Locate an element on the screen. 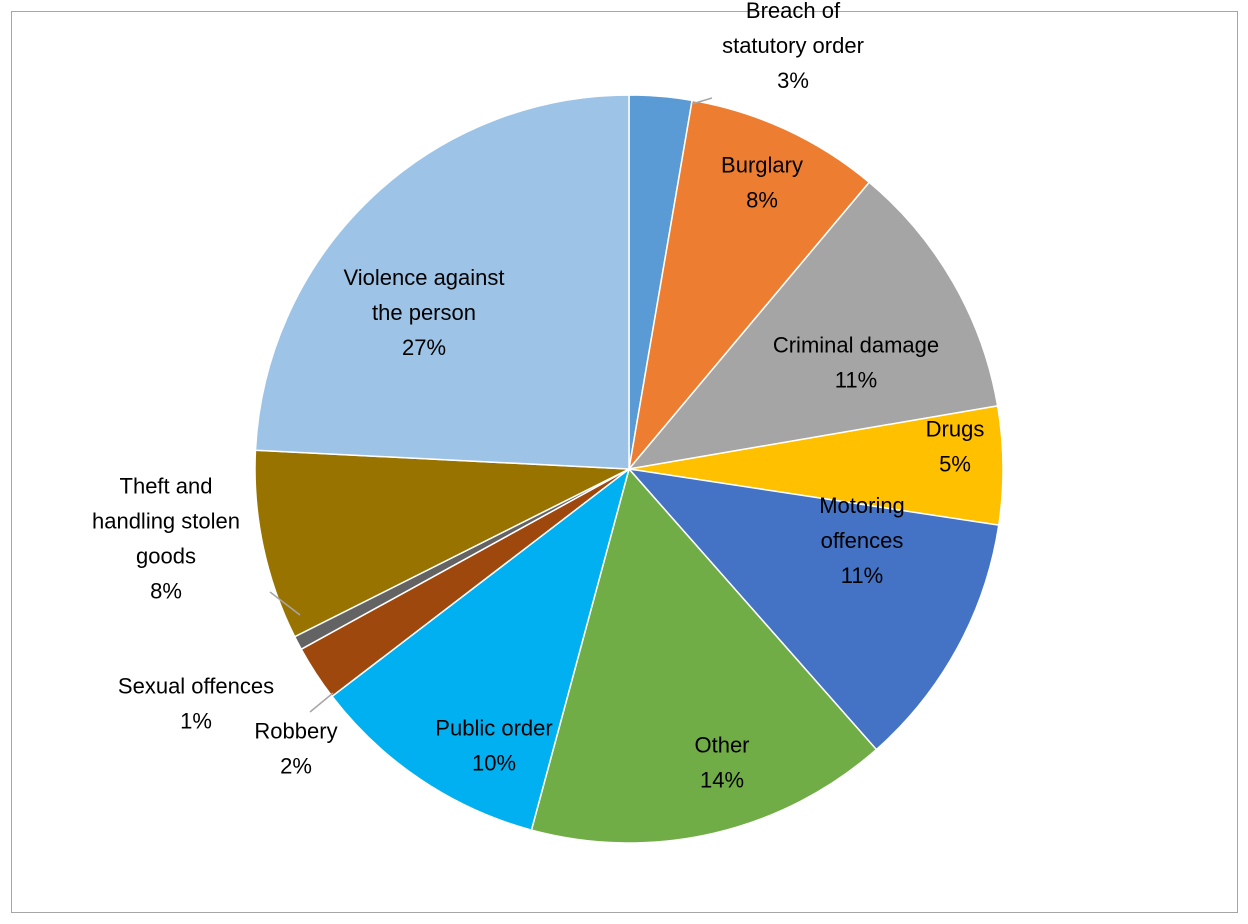  leader-line-theft-and-handling-stolen-goods is located at coordinates (285, 603).